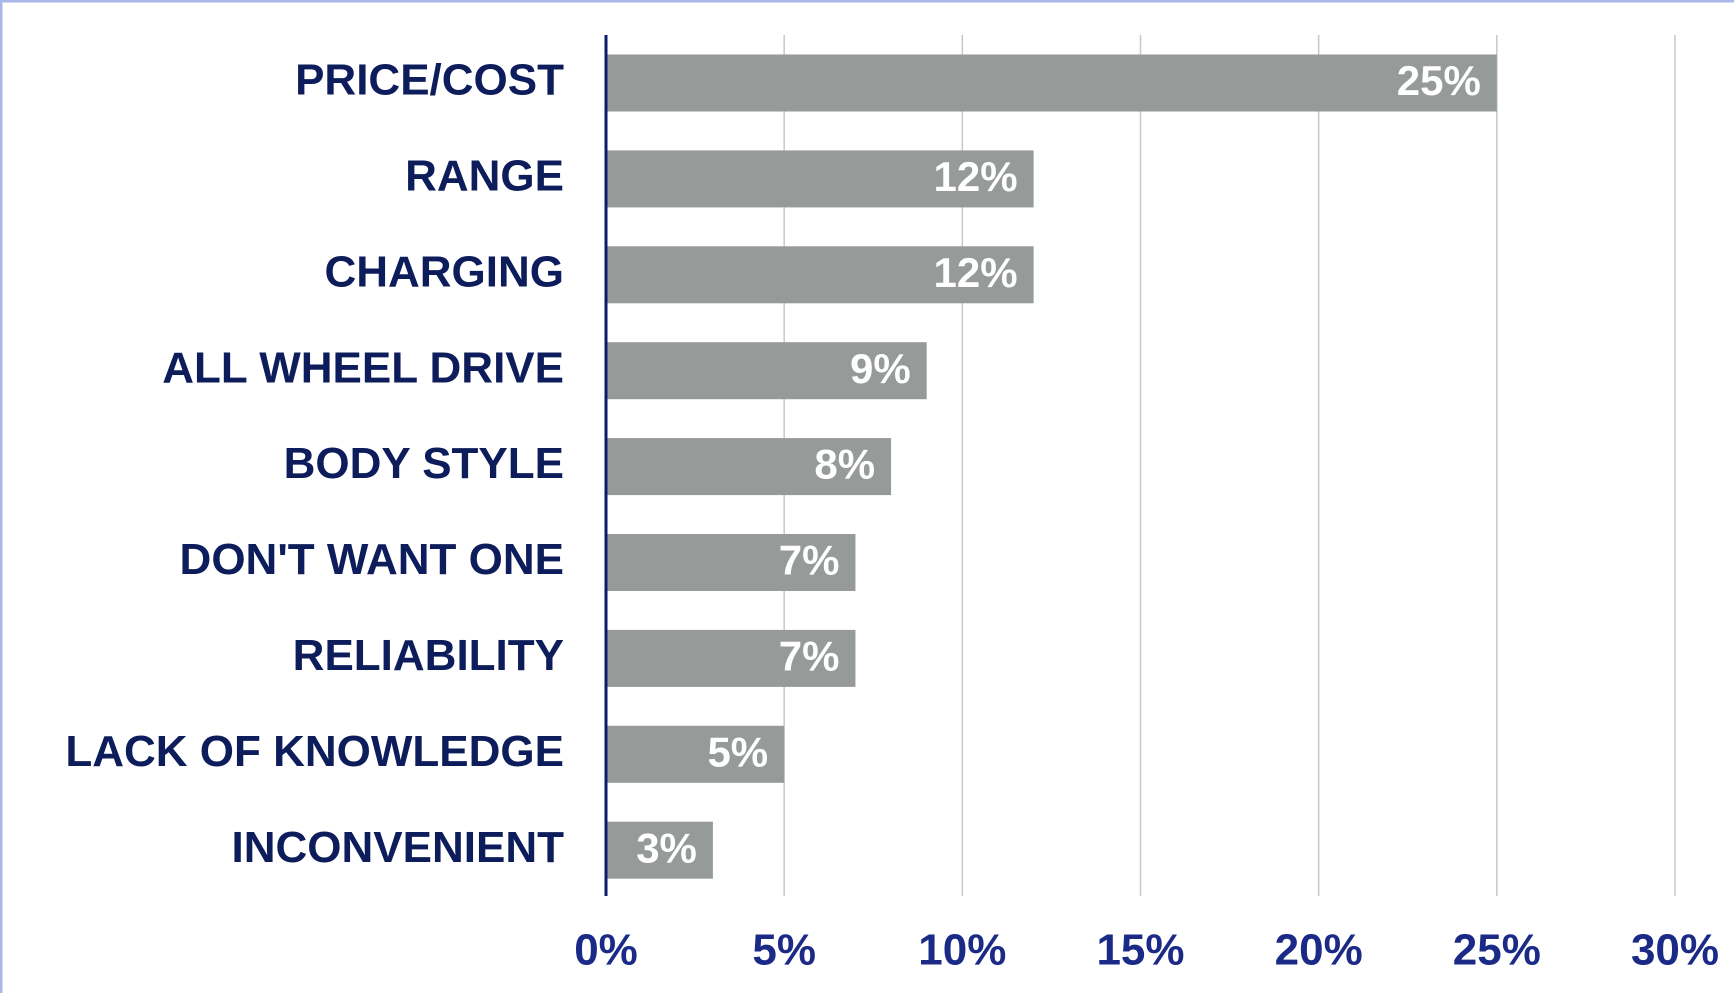  What do you see at coordinates (1675, 950) in the screenshot?
I see `x-tick-label: 30%` at bounding box center [1675, 950].